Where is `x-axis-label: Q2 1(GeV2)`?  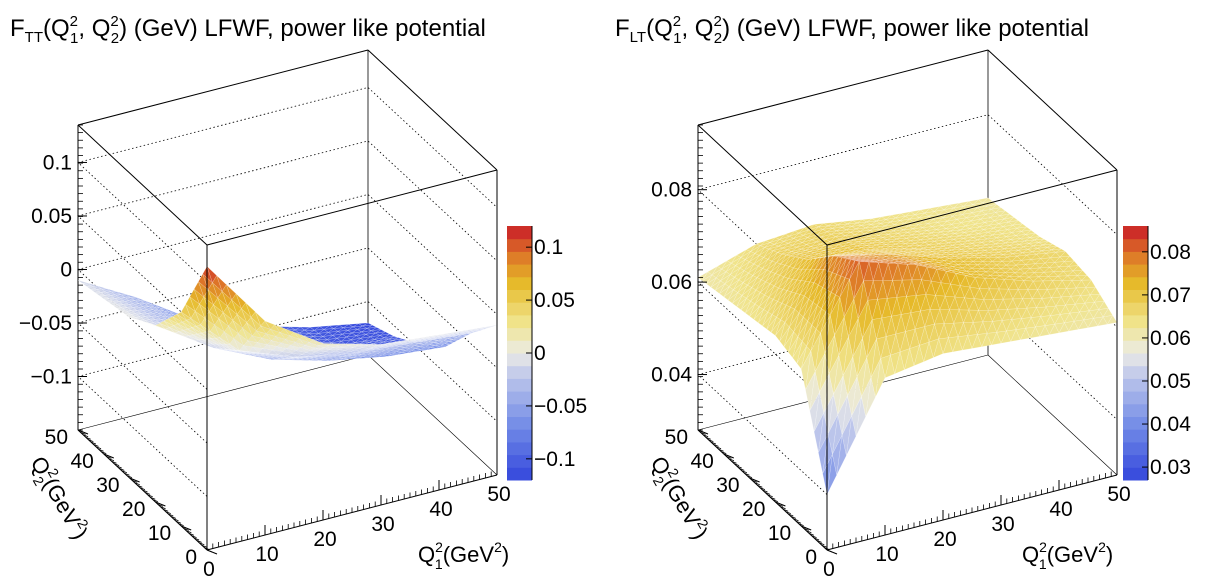
x-axis-label: Q2 1(GeV2) is located at coordinates (463, 555).